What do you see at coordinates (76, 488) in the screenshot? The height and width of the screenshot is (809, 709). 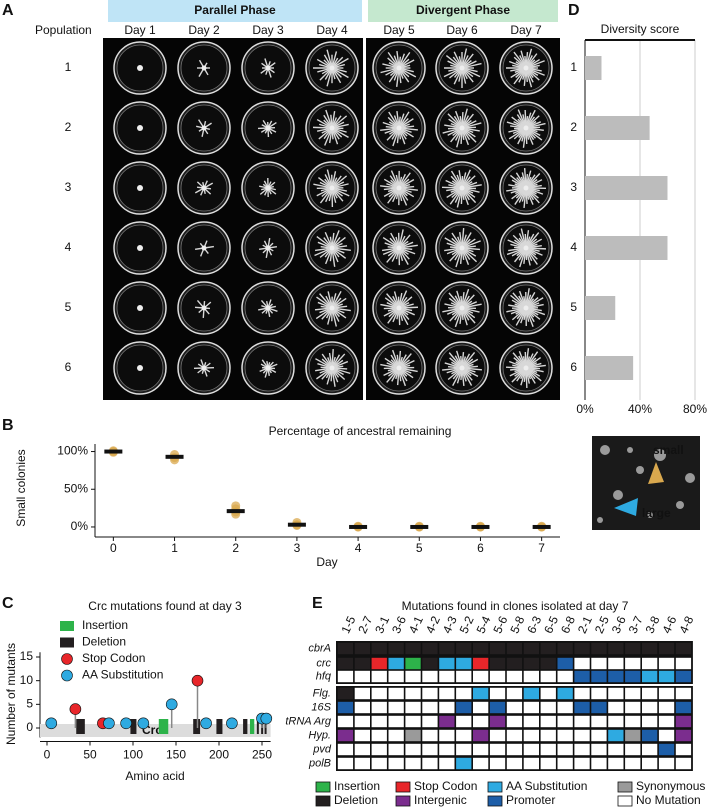 I see `y-tick-label: 50%` at bounding box center [76, 488].